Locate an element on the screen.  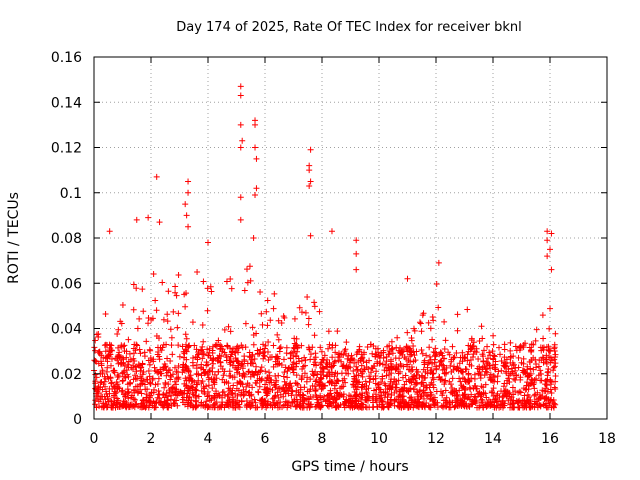
x-axis-label: GPS time / hours is located at coordinates (349, 467).